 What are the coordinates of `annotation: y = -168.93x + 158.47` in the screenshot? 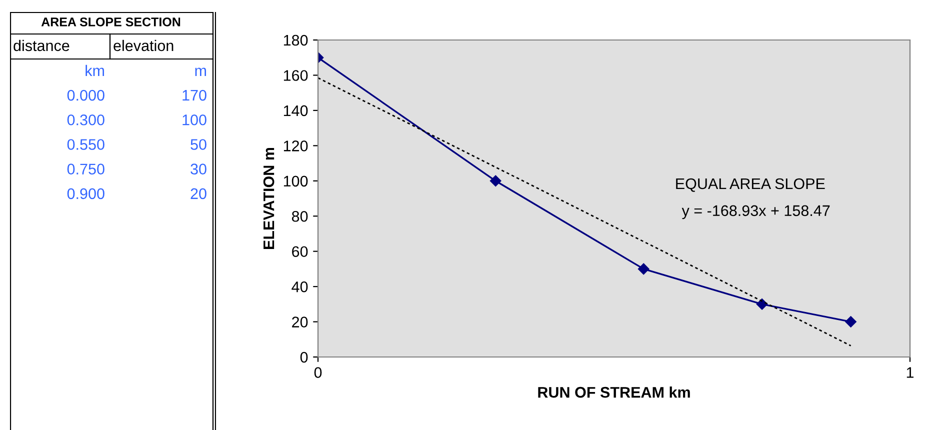 It's located at (756, 212).